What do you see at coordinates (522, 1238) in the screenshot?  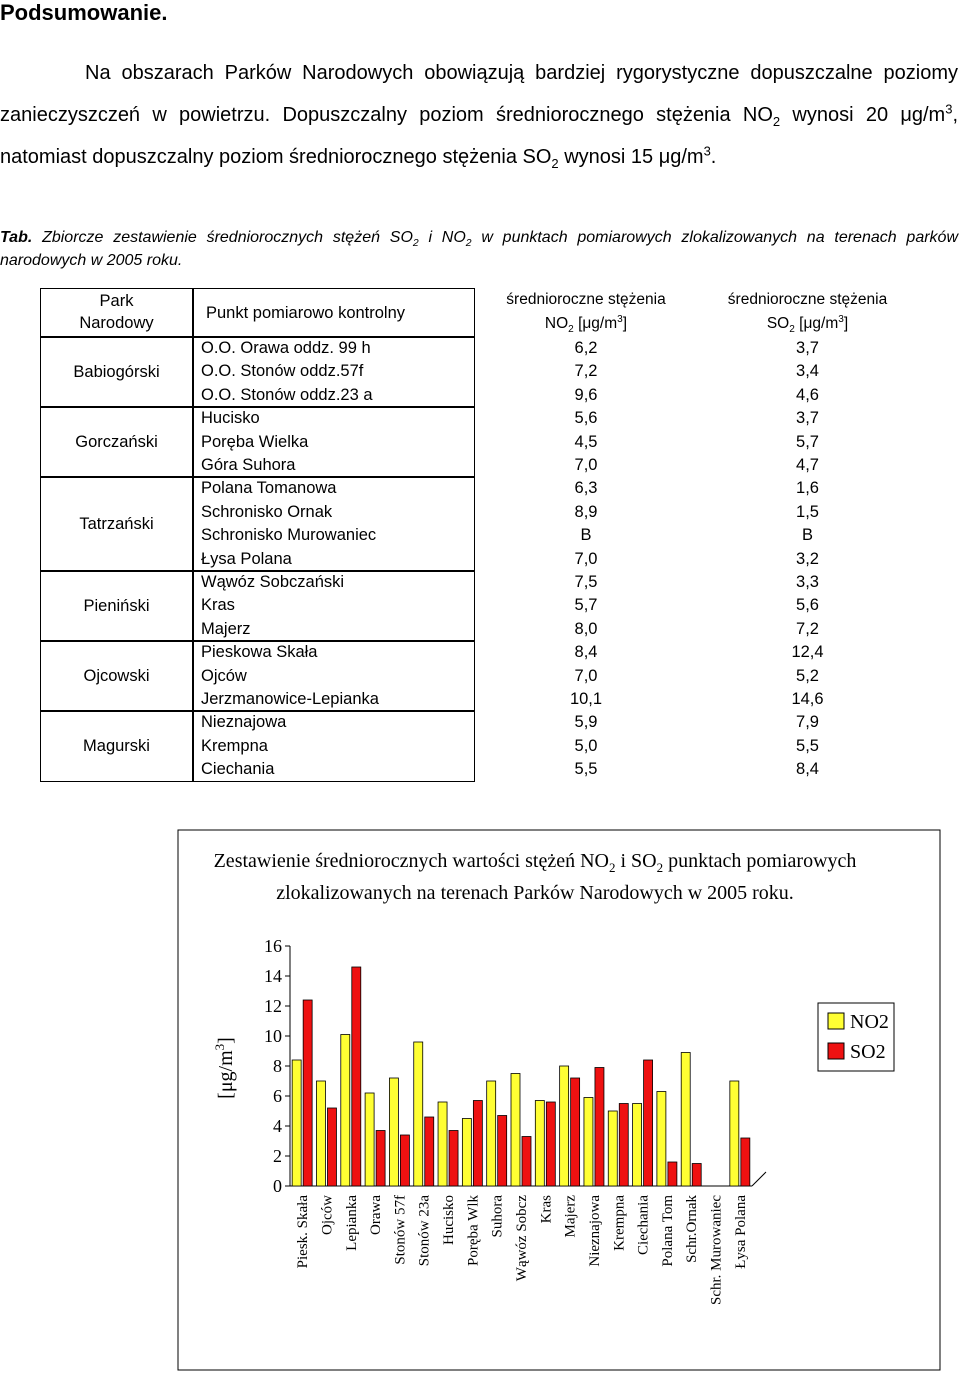 I see `x-tick-label: Wąwóz Sobcz` at bounding box center [522, 1238].